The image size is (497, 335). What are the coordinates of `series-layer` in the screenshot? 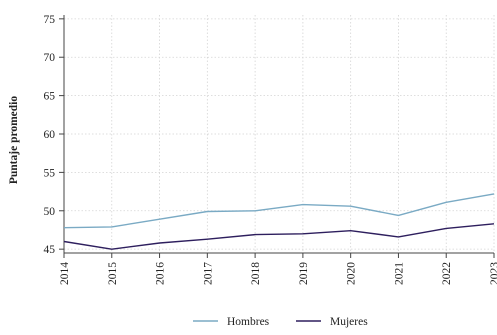 It's located at (279, 221).